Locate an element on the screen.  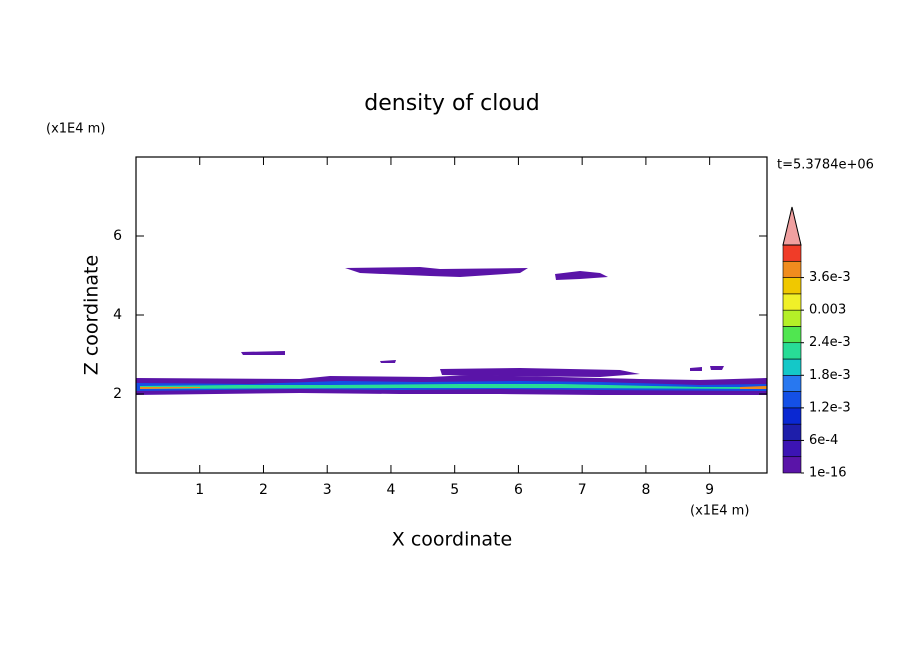
x-tick-label: 7 is located at coordinates (582, 490).